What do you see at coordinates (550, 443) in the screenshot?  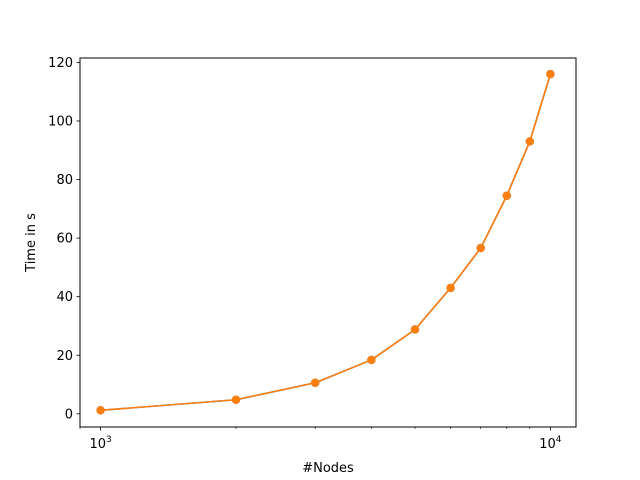 I see `x-tick-label: 10⁴` at bounding box center [550, 443].